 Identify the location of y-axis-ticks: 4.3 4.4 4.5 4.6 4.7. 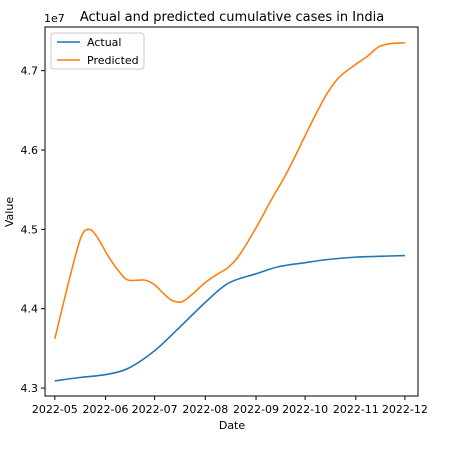
(33, 230).